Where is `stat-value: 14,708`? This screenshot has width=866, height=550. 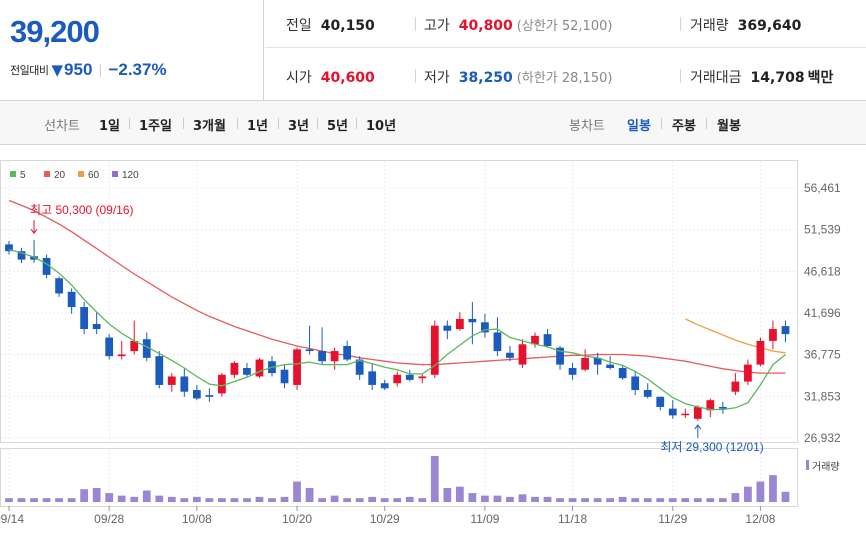 stat-value: 14,708 is located at coordinates (777, 78).